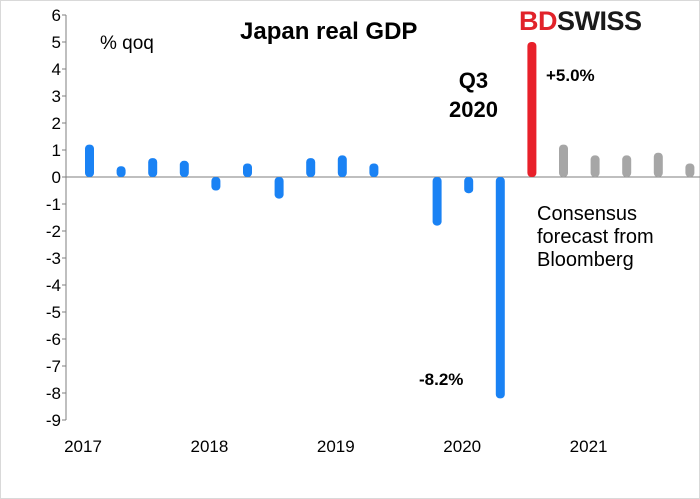 This screenshot has height=499, width=700. What do you see at coordinates (53, 204) in the screenshot?
I see `y-tick-label: -1` at bounding box center [53, 204].